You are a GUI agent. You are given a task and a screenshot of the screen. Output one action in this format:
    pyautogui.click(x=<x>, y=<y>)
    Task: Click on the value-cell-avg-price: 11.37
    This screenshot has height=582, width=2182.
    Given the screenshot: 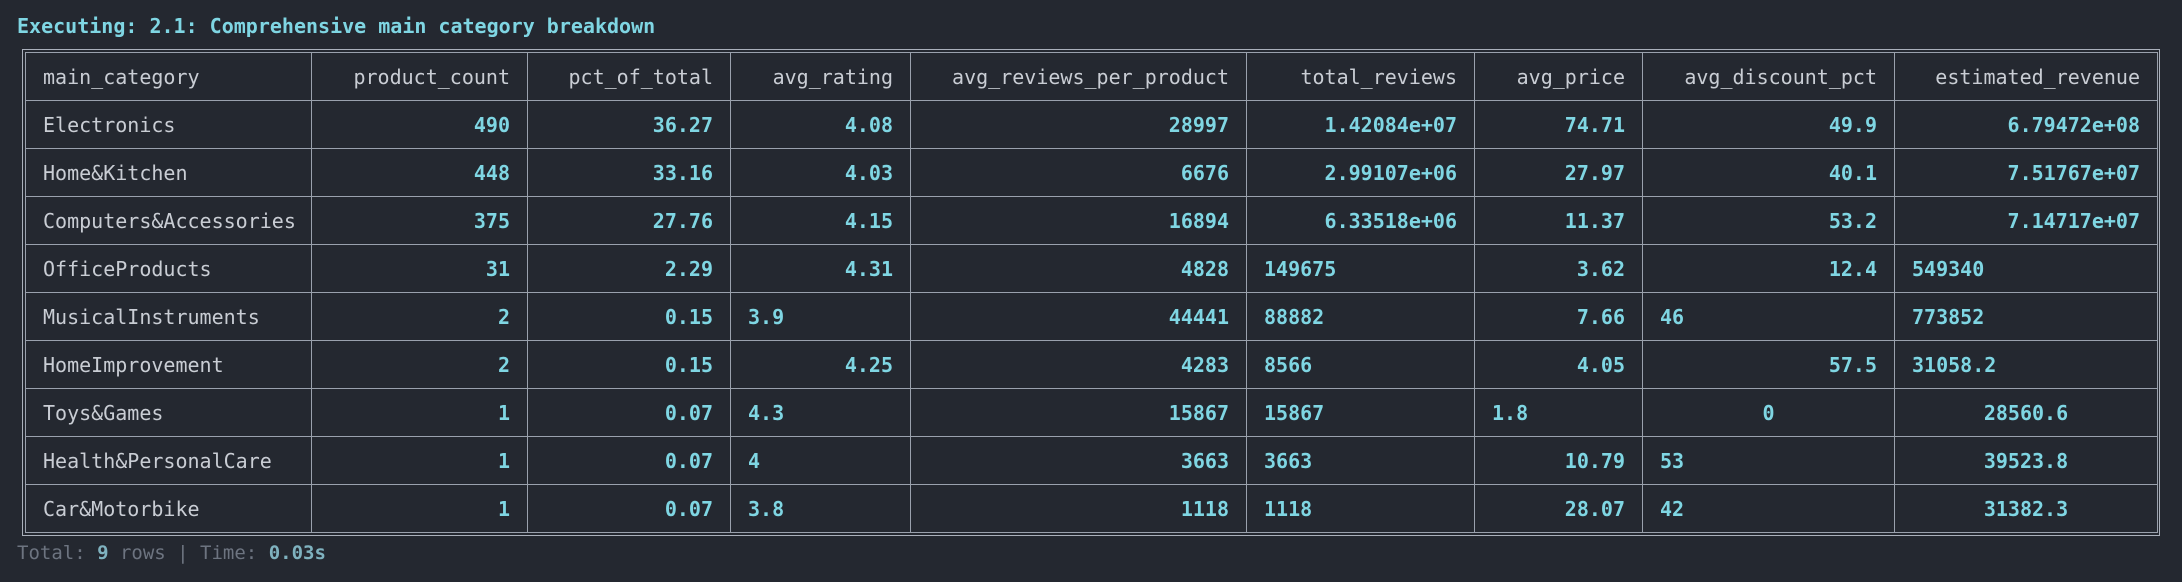 What is the action you would take?
    pyautogui.click(x=1558, y=220)
    